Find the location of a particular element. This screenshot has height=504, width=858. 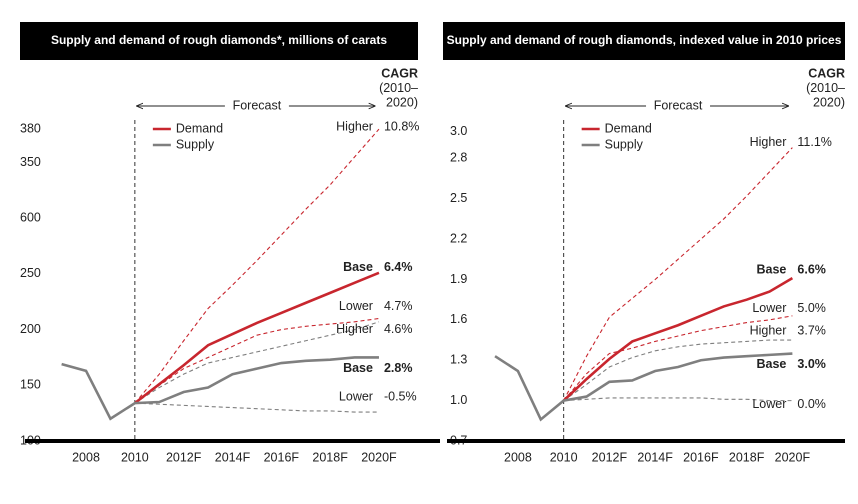

cagr-label: 11.1% is located at coordinates (814, 142).